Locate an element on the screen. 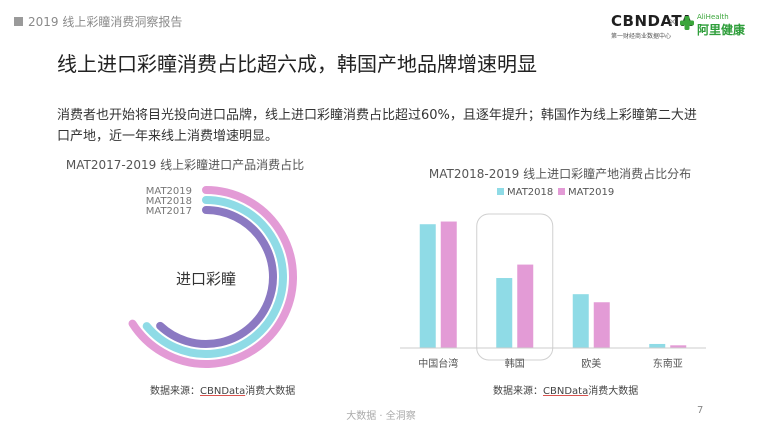 The width and height of the screenshot is (762, 428). bar-chart-source: 数据来源：CBNData消费大数据 is located at coordinates (566, 391).